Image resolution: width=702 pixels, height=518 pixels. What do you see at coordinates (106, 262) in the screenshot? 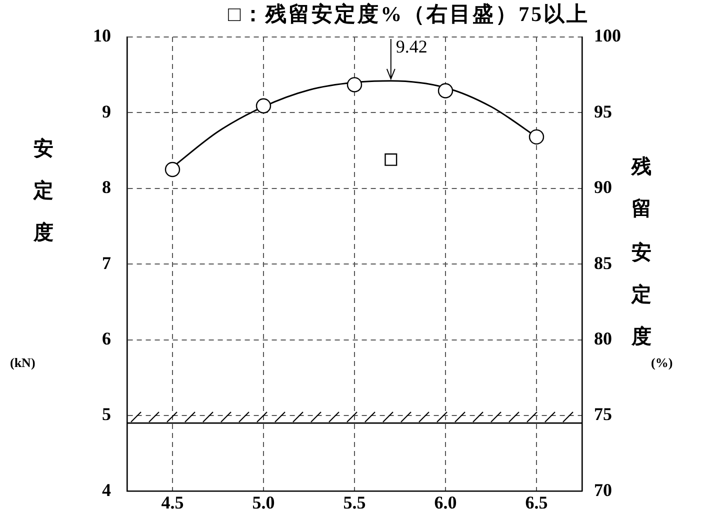
I see `y-tick-label: 7` at bounding box center [106, 262].